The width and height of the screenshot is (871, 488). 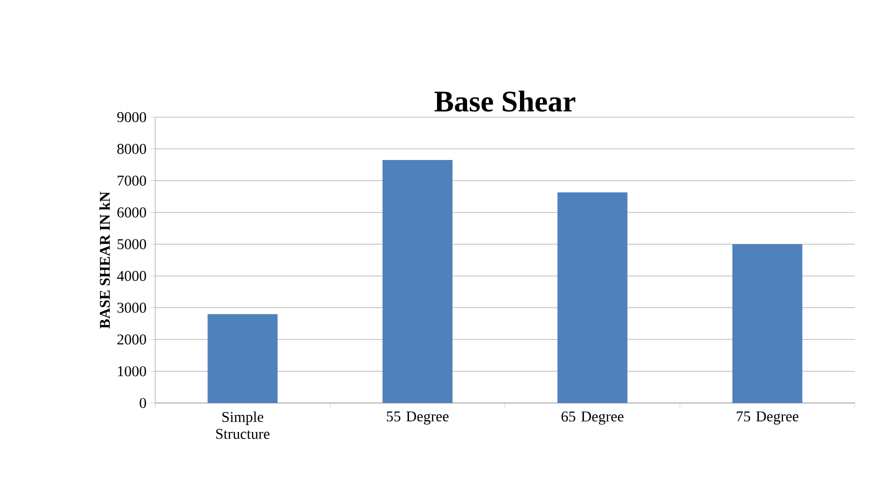 I want to click on chart-title: Base Shear, so click(x=505, y=101).